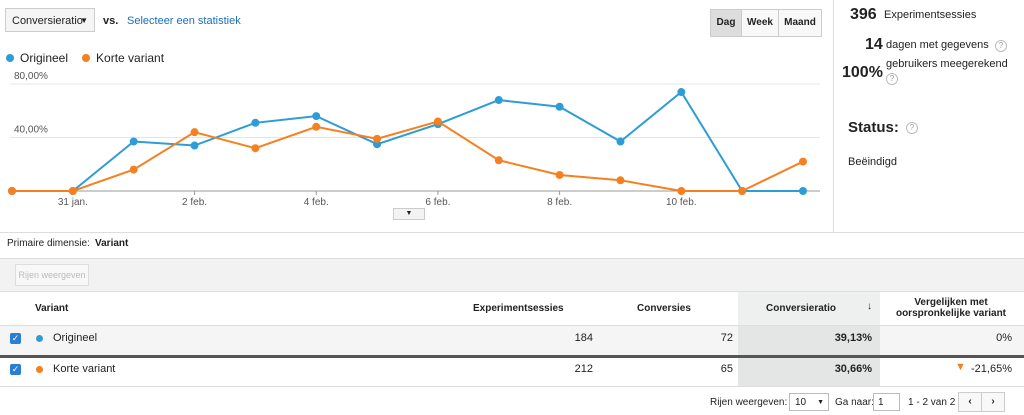 The height and width of the screenshot is (415, 1024). What do you see at coordinates (853, 369) in the screenshot?
I see `cell: 30,66%` at bounding box center [853, 369].